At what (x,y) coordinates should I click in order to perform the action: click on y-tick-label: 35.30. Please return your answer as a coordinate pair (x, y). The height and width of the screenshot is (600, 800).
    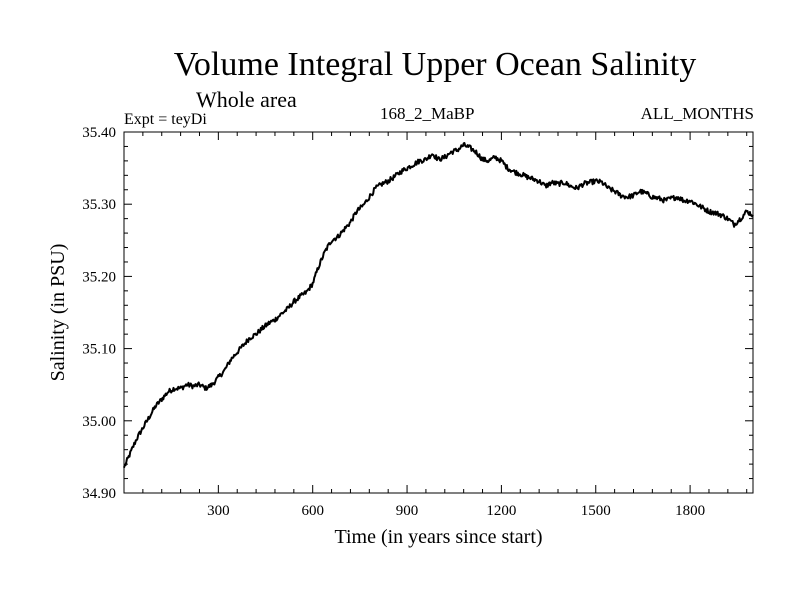
    Looking at the image, I should click on (99, 205).